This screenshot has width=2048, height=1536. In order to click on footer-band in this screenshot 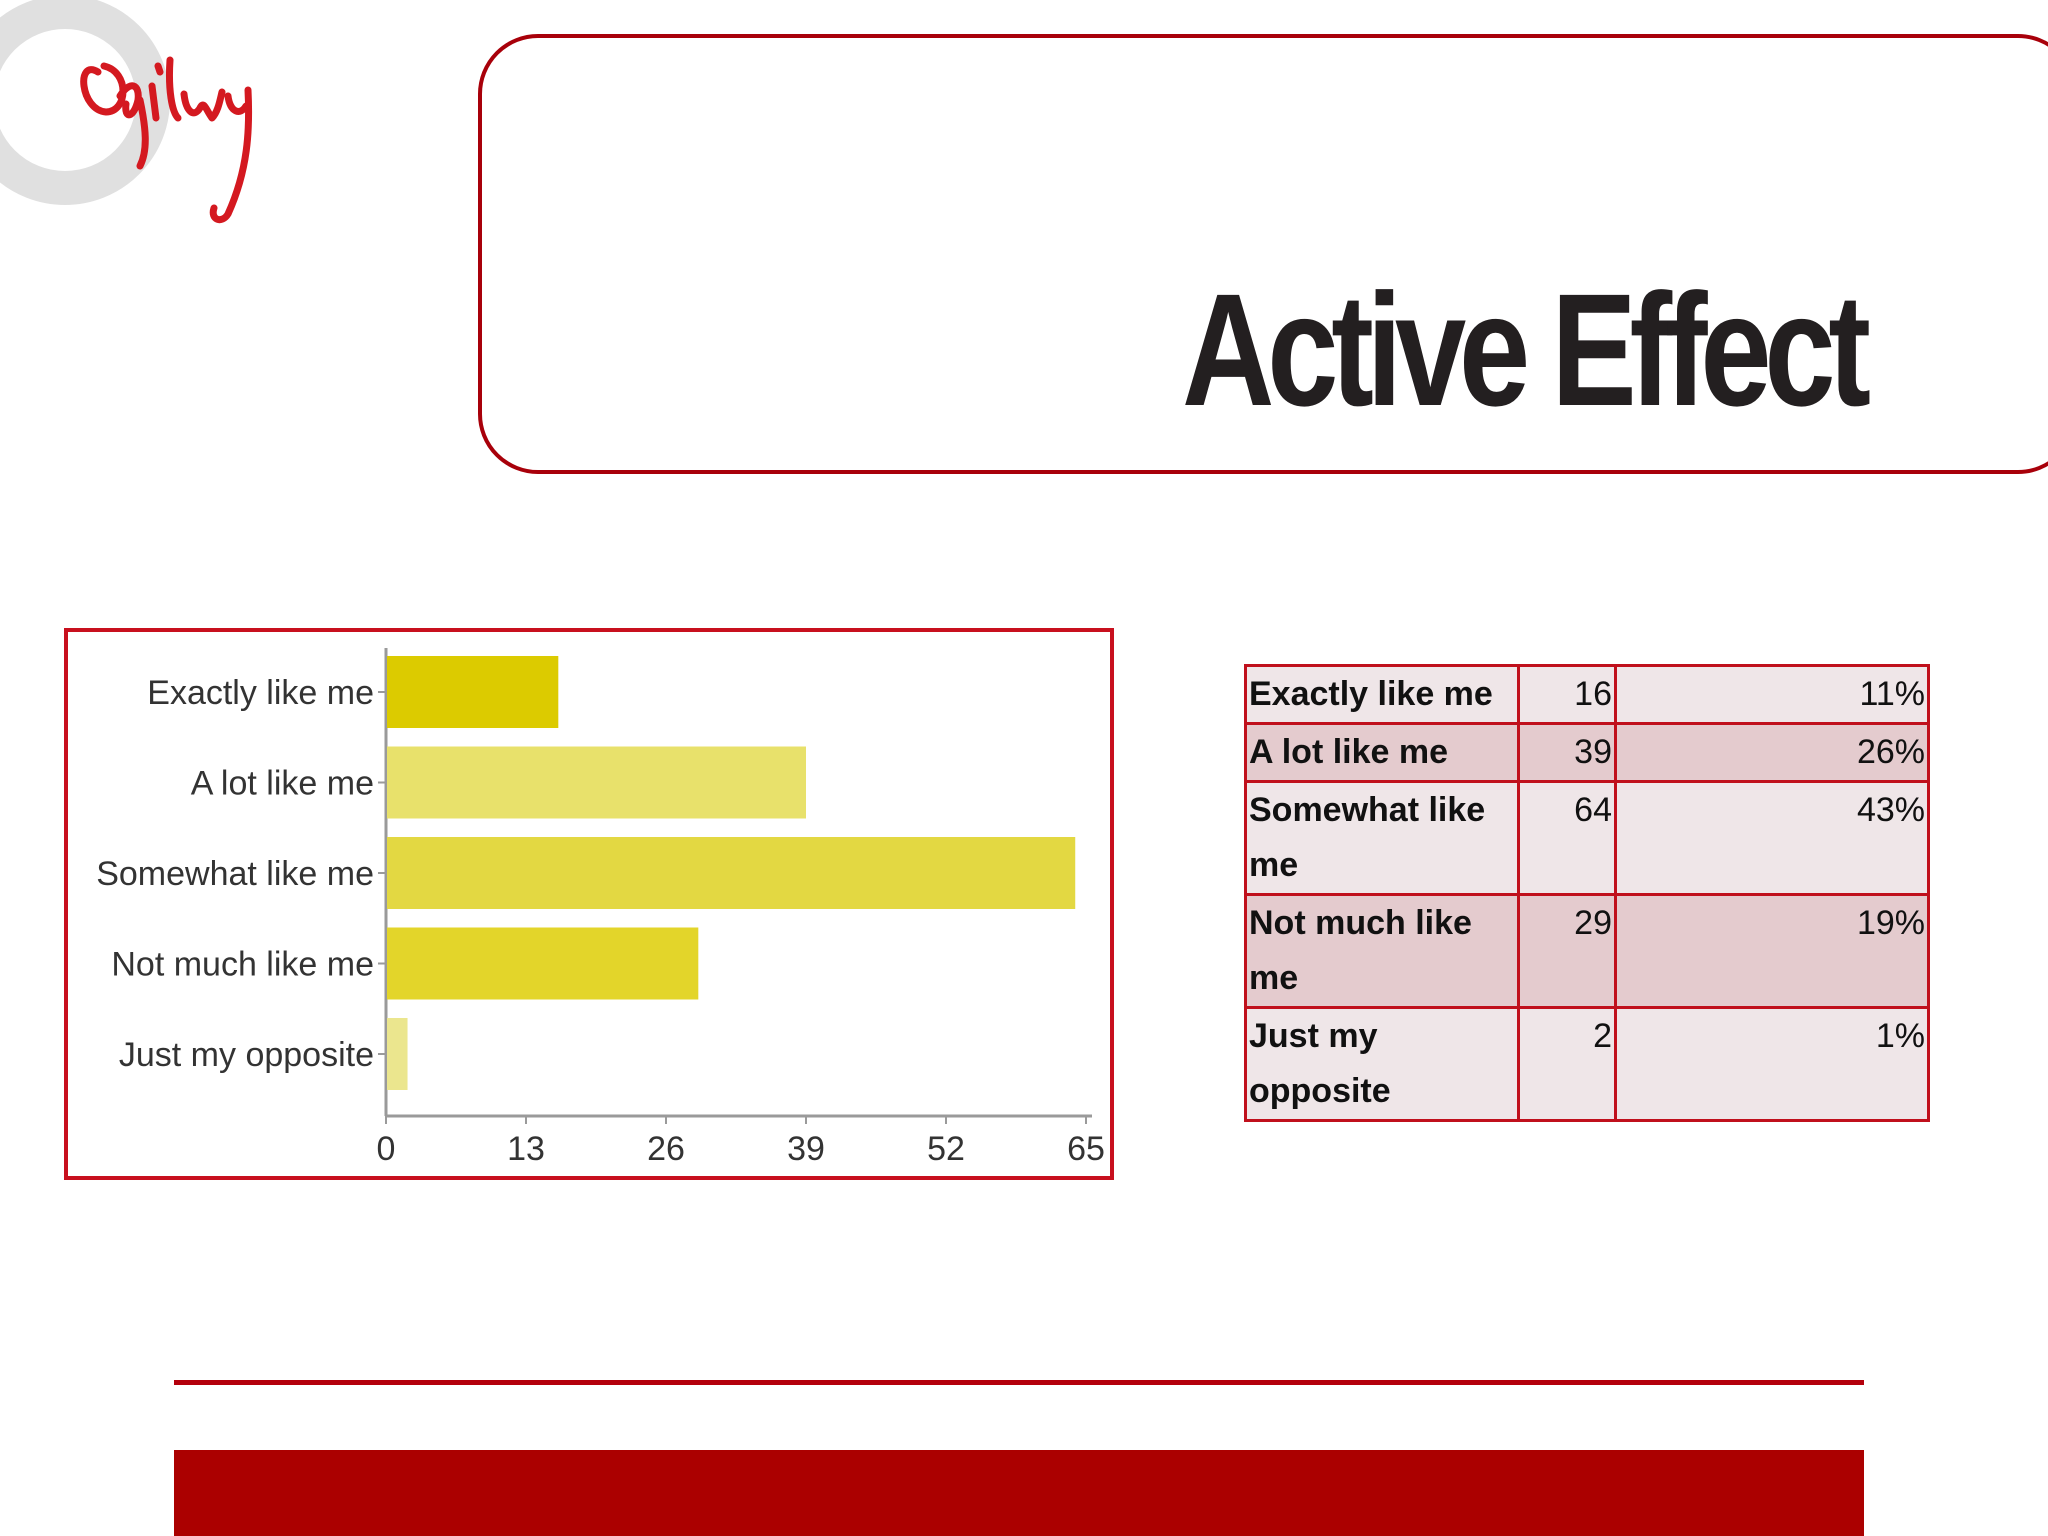, I will do `click(1019, 1493)`.